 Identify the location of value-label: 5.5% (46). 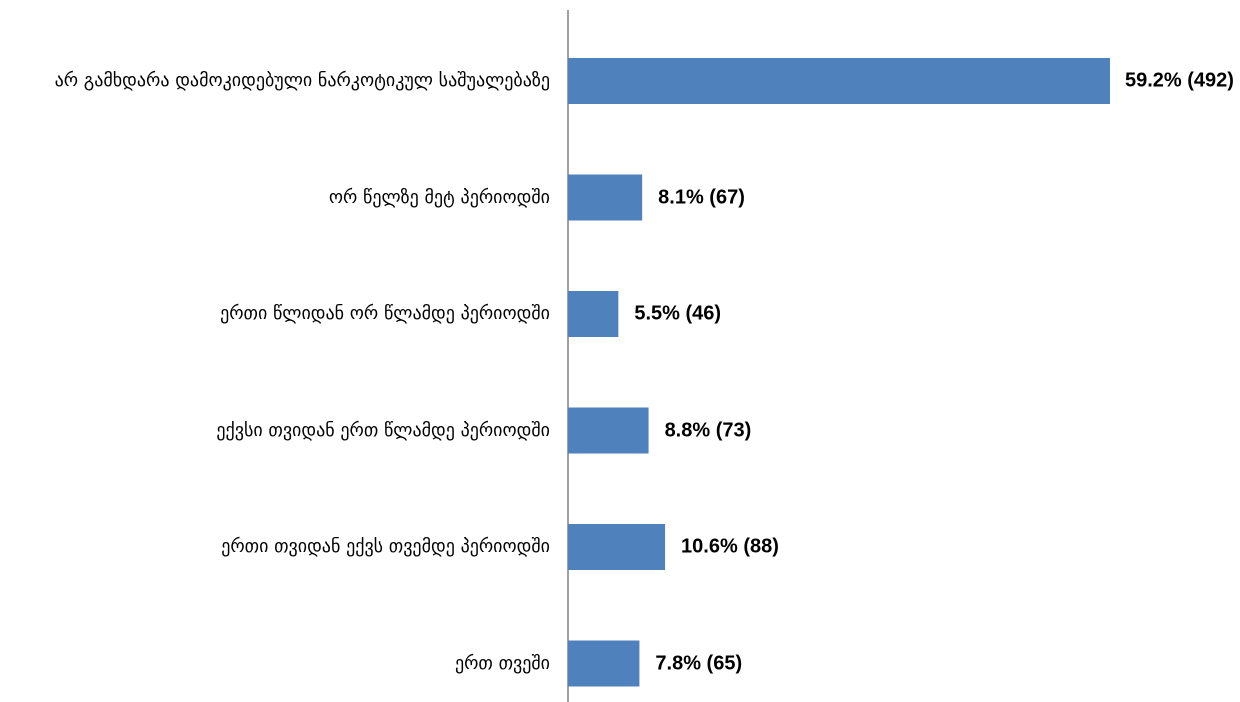
(678, 313).